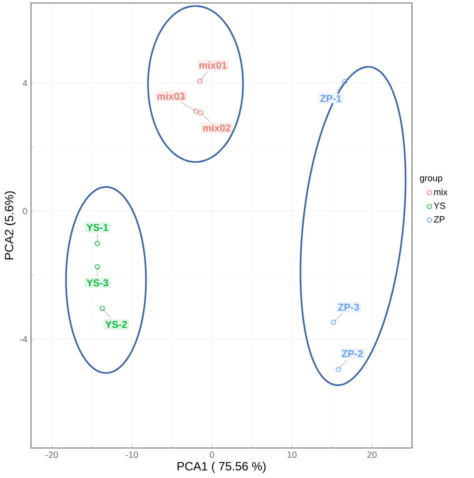  What do you see at coordinates (222, 467) in the screenshot?
I see `x-axis-title: PCA1 ( 75.56 %)` at bounding box center [222, 467].